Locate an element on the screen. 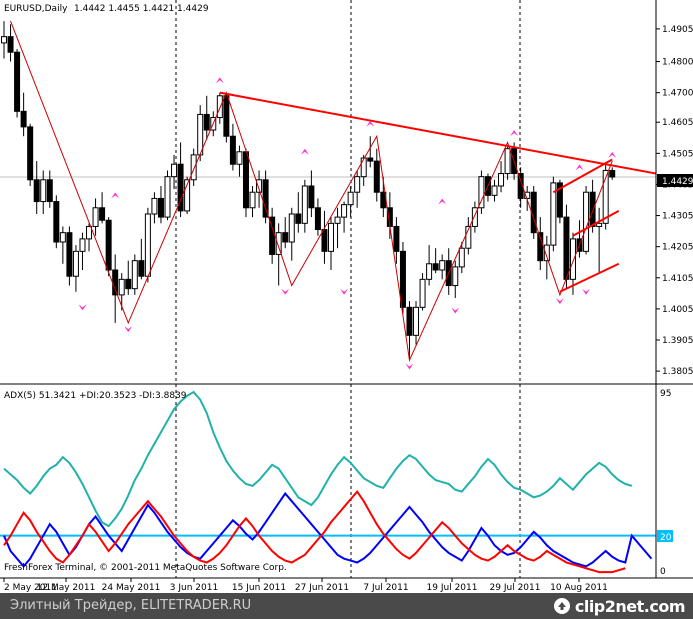 The width and height of the screenshot is (693, 619). adx-axis-top: 95 is located at coordinates (665, 394).